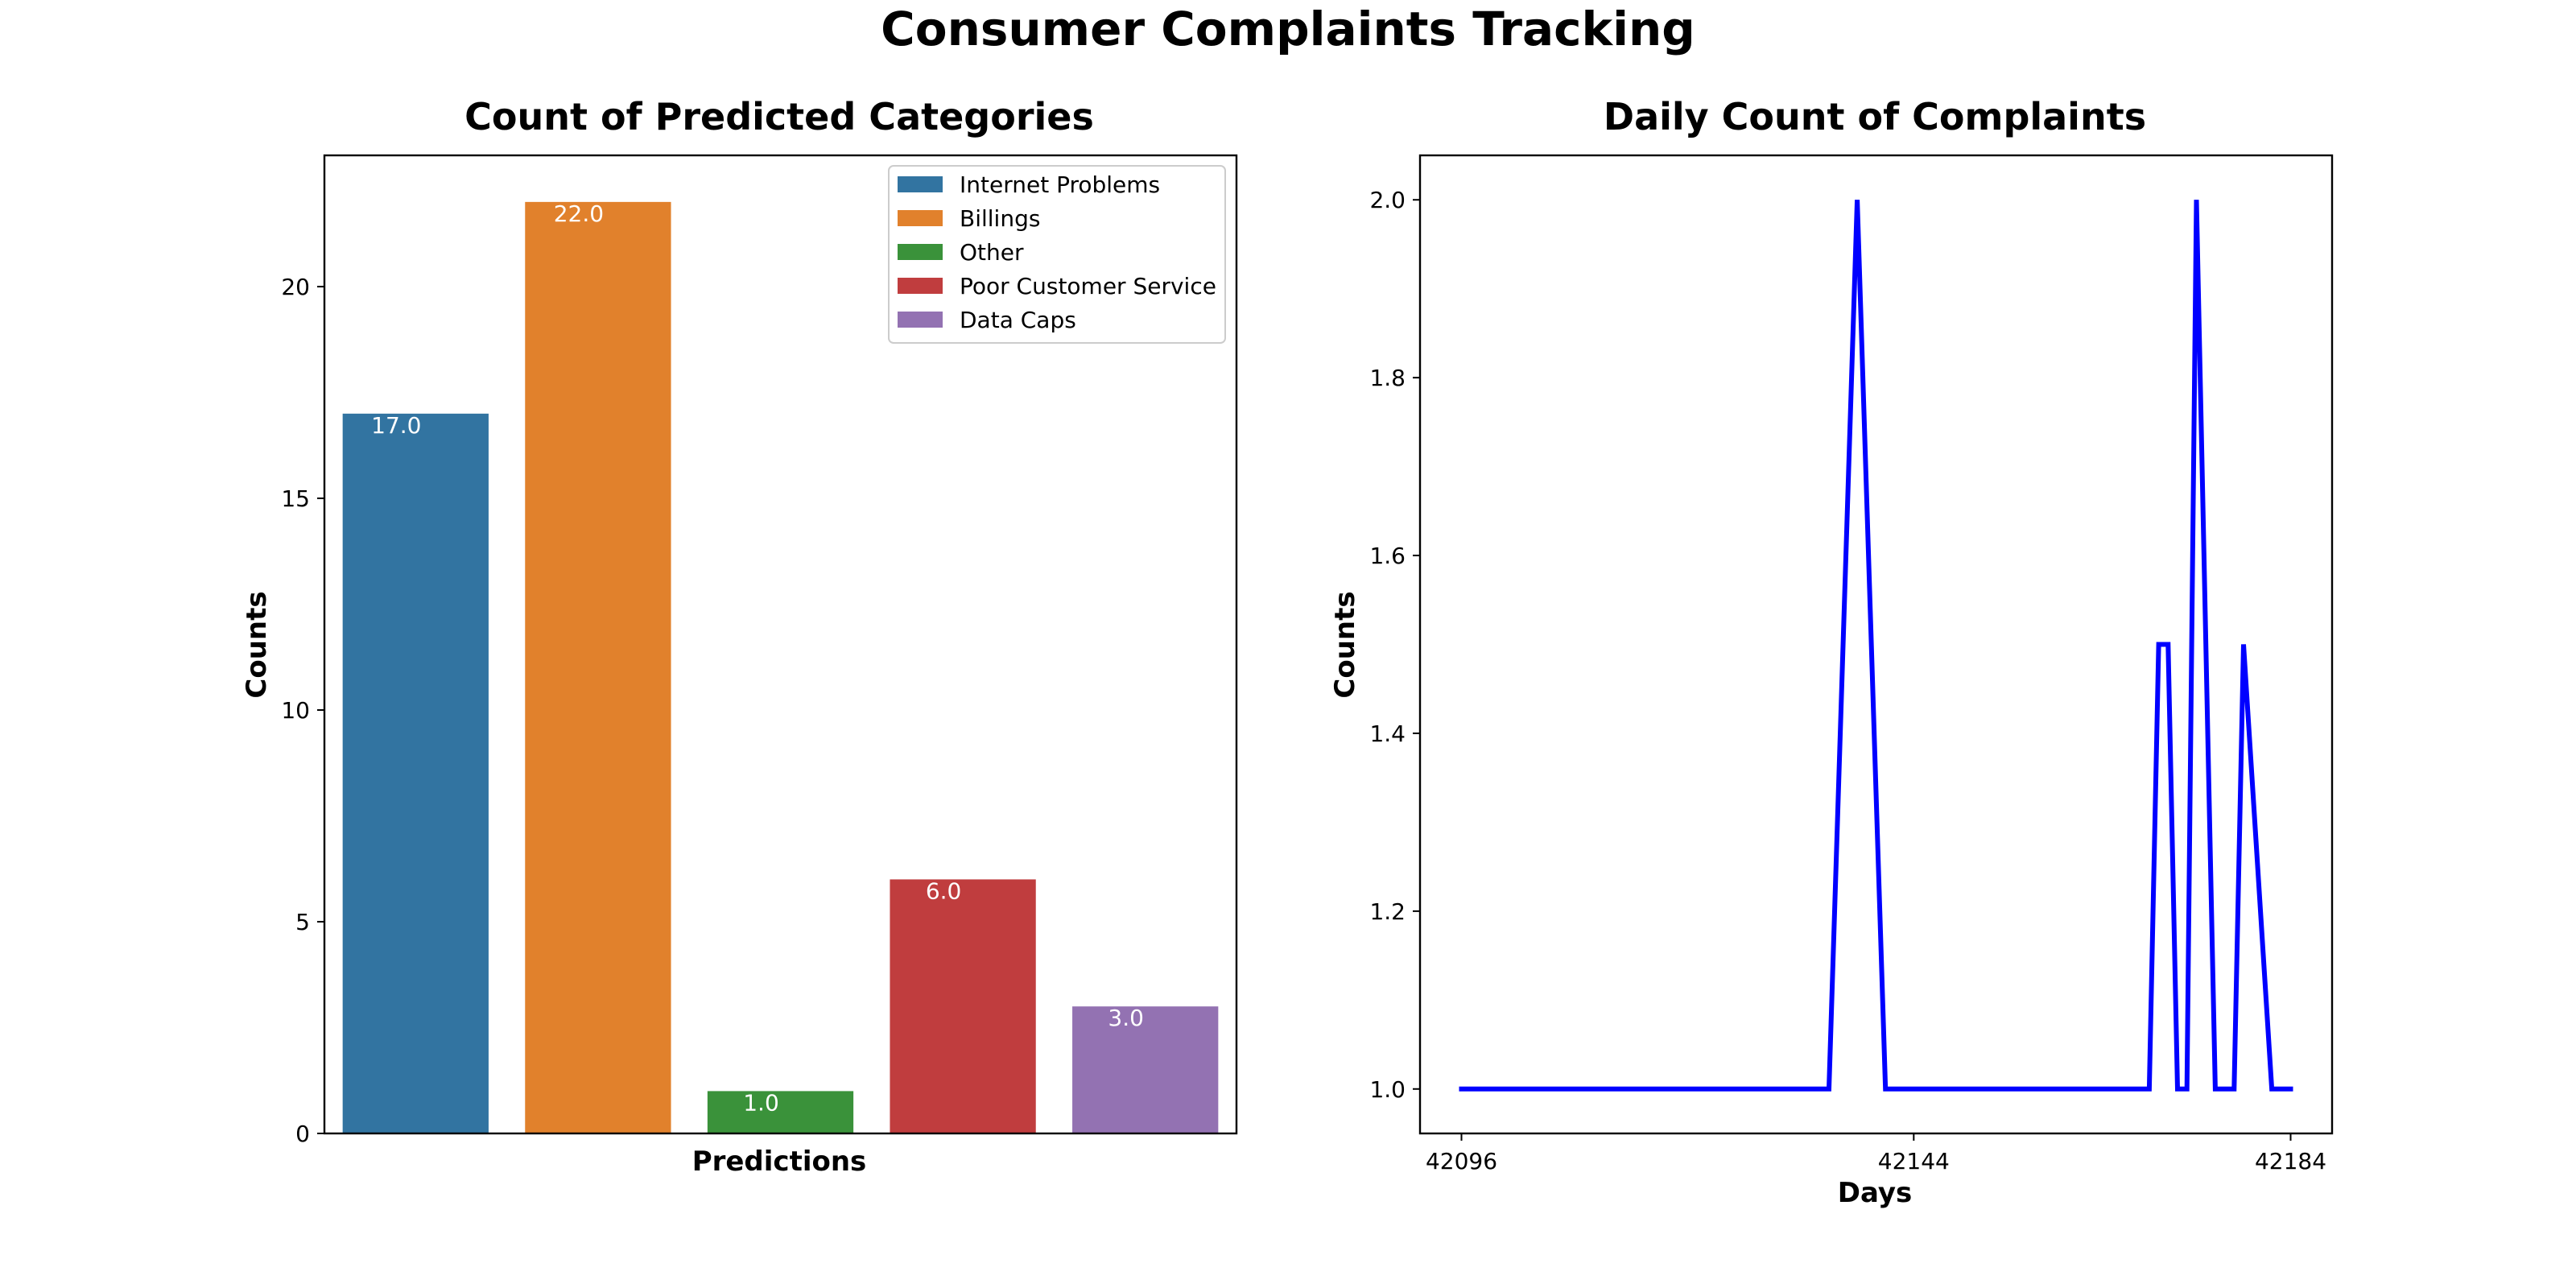 Image resolution: width=2576 pixels, height=1288 pixels. What do you see at coordinates (257, 644) in the screenshot?
I see `bar-chart-y-axis-label: Counts` at bounding box center [257, 644].